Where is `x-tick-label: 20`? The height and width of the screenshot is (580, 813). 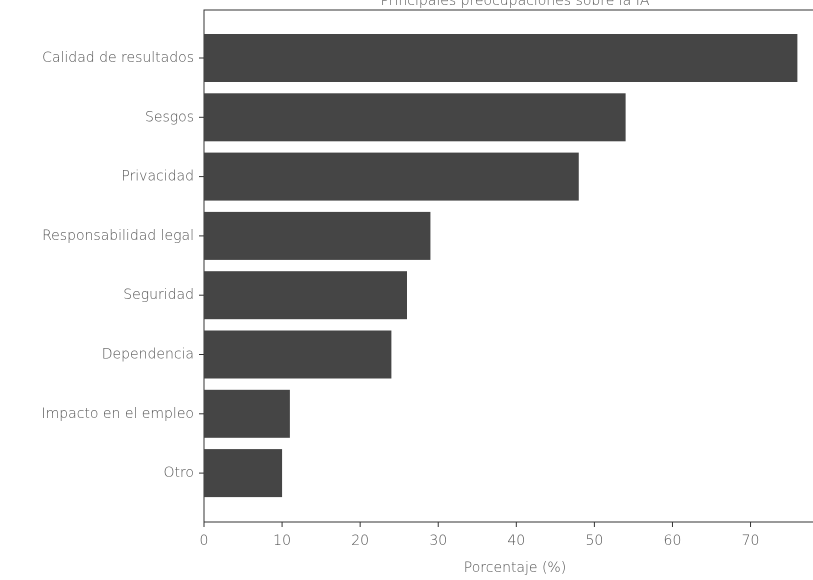 x-tick-label: 20 is located at coordinates (360, 541).